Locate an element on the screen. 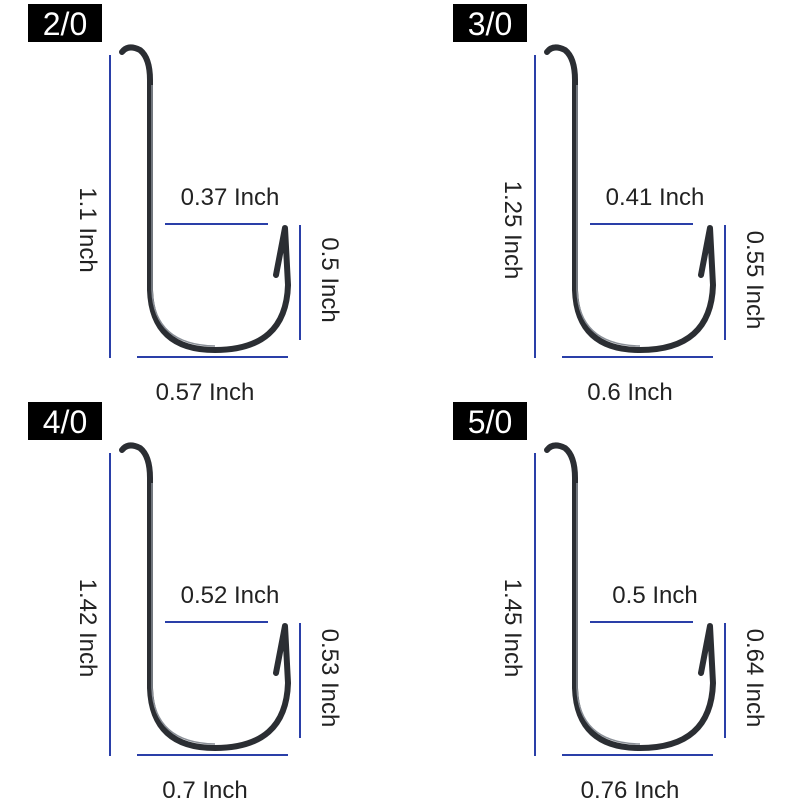  gap-label: 0.41 Inch is located at coordinates (655, 197).